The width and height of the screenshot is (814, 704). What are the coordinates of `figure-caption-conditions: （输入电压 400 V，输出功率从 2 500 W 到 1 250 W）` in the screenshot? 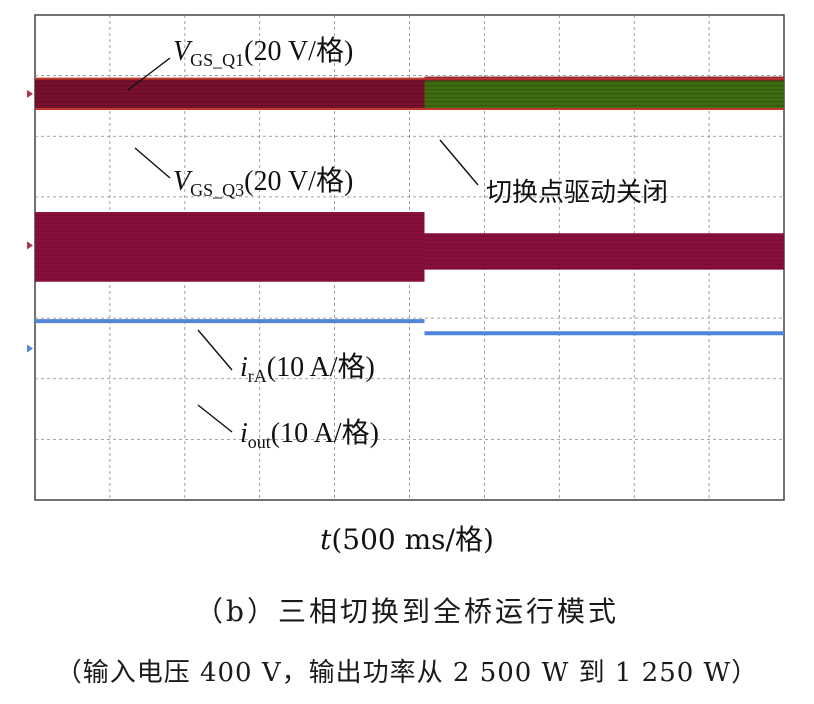 It's located at (407, 673).